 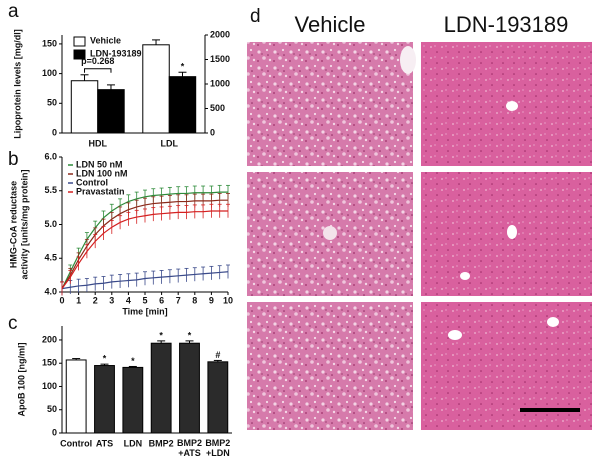 What do you see at coordinates (144, 300) in the screenshot?
I see `x-tick-label: 5` at bounding box center [144, 300].